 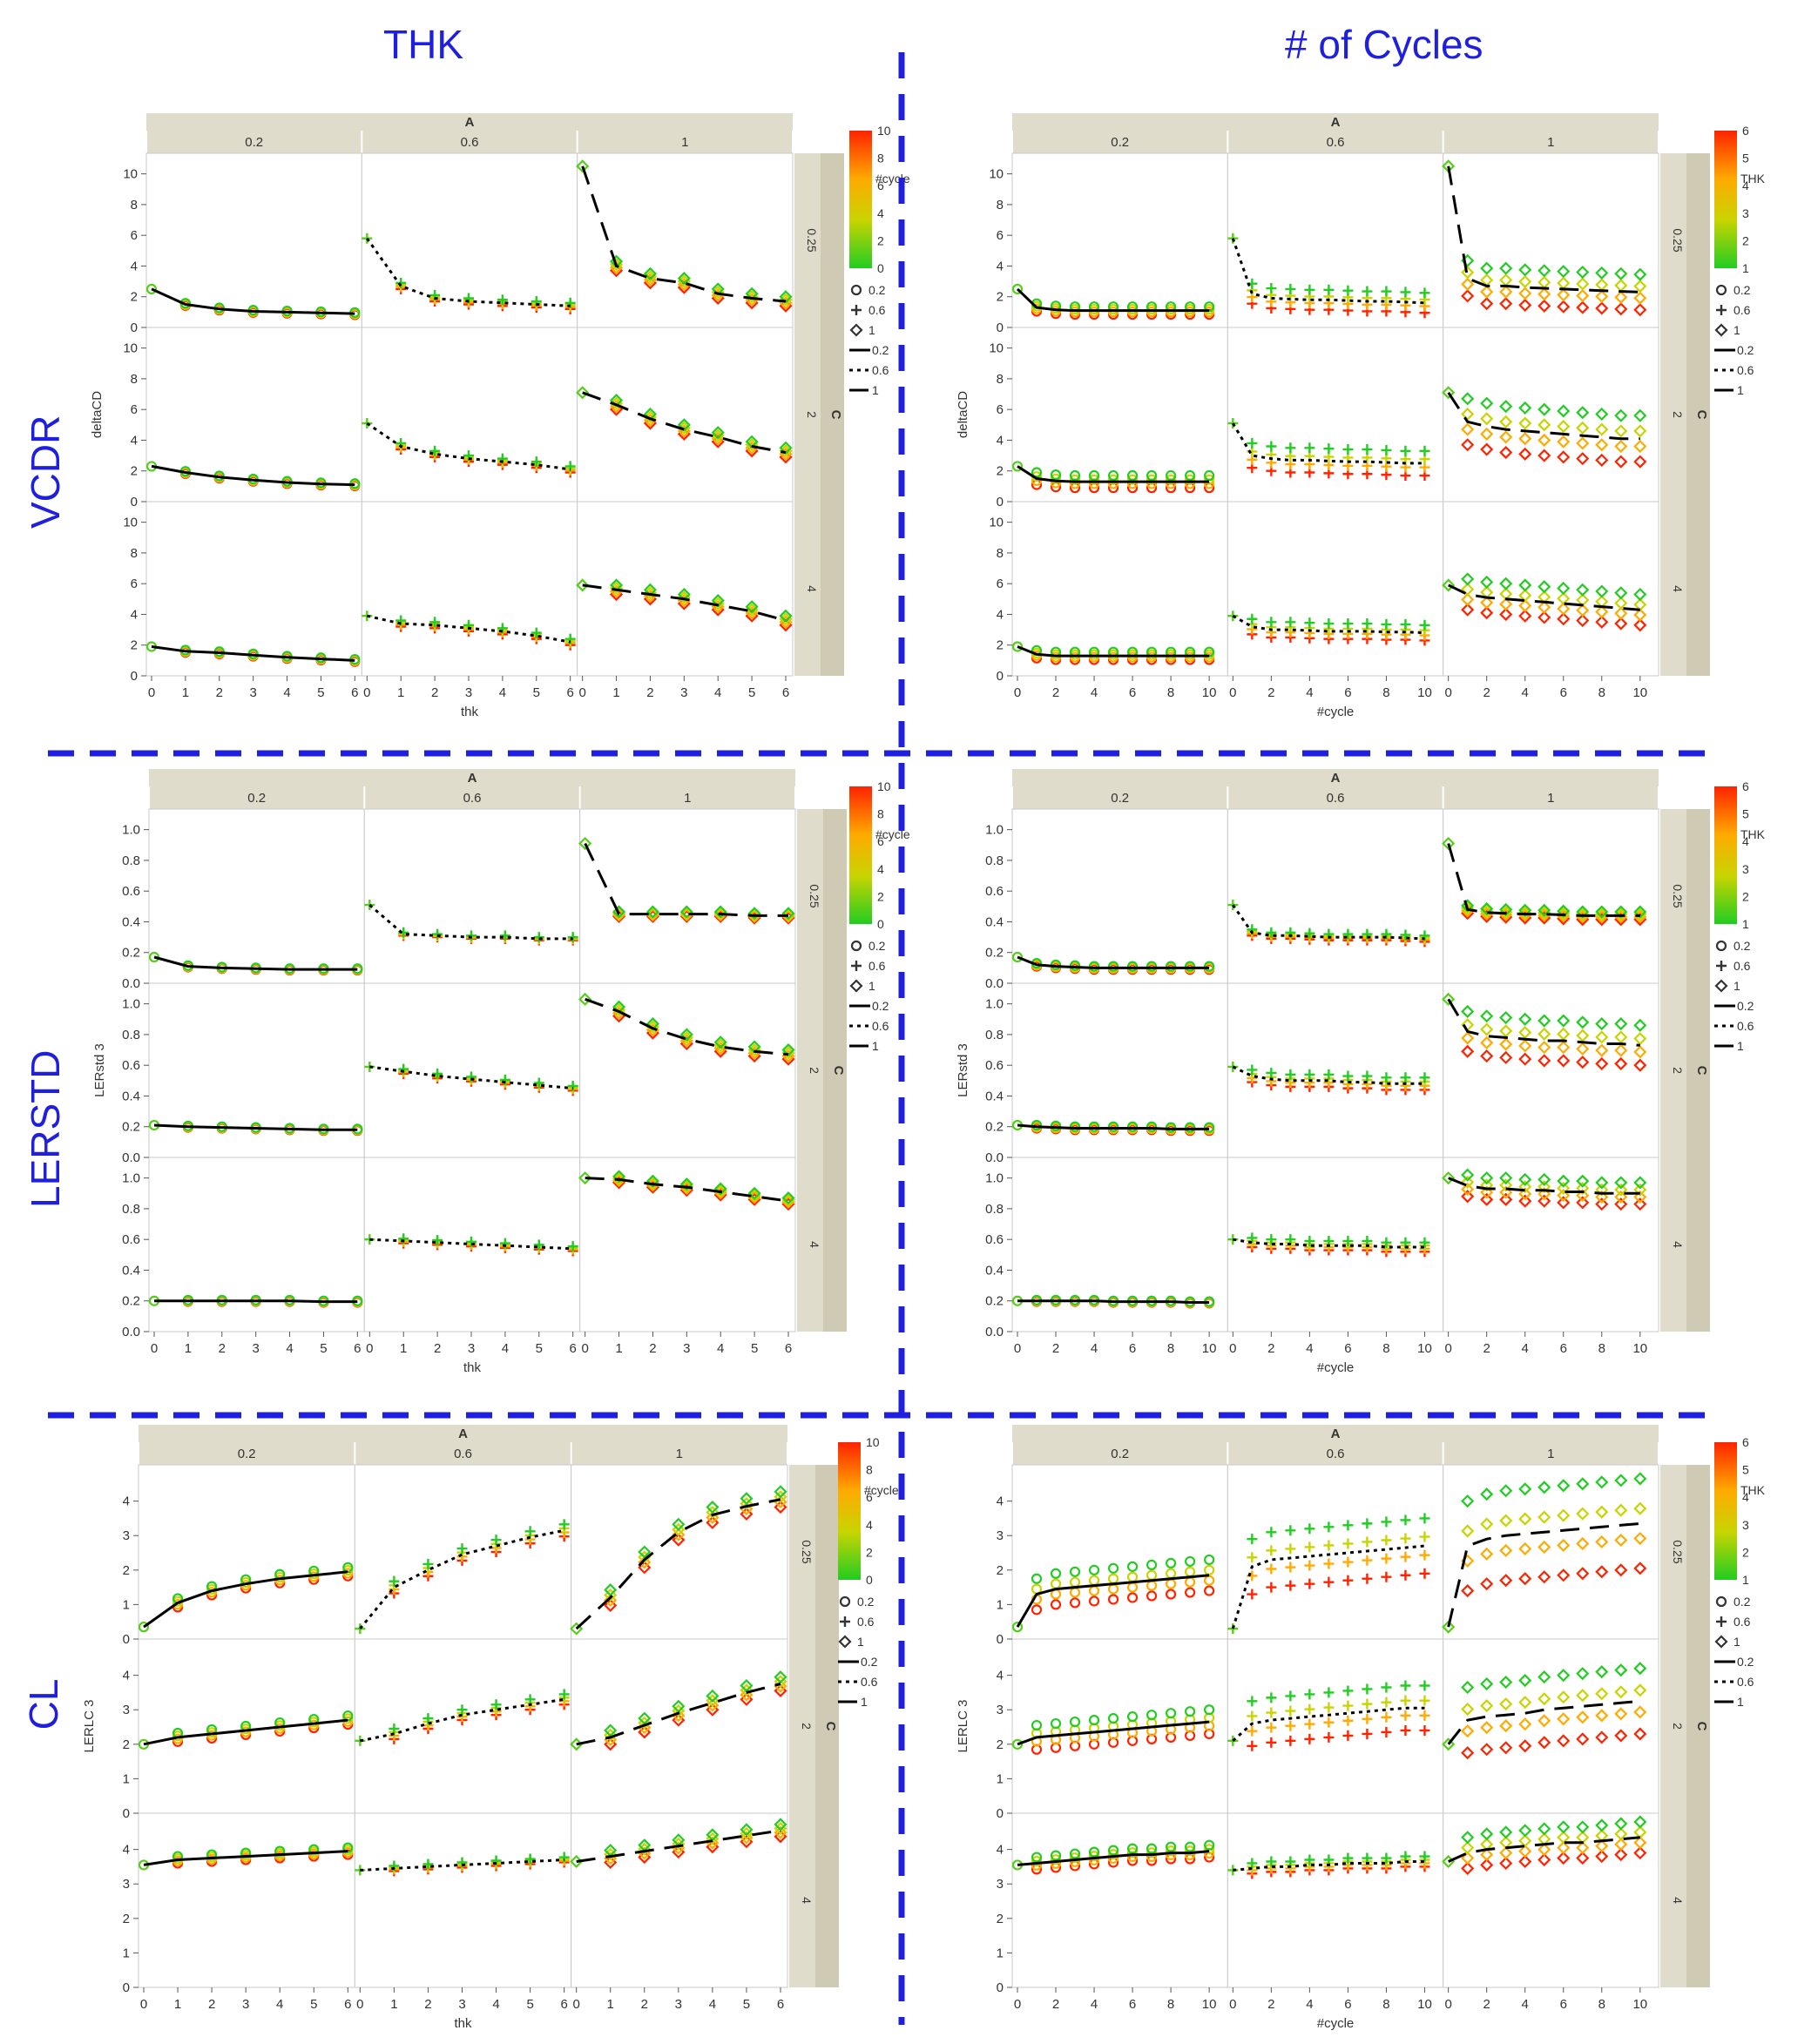 What do you see at coordinates (321, 692) in the screenshot?
I see `x-tick-label: 5` at bounding box center [321, 692].